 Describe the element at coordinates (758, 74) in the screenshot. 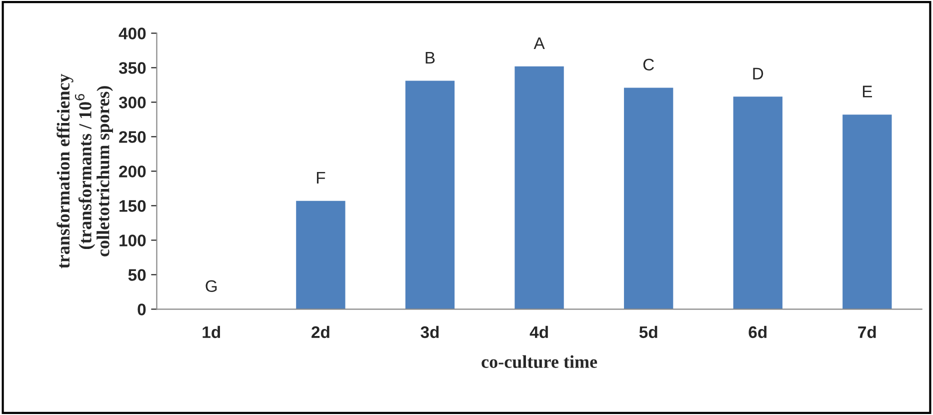

I see `annotation: D` at that location.